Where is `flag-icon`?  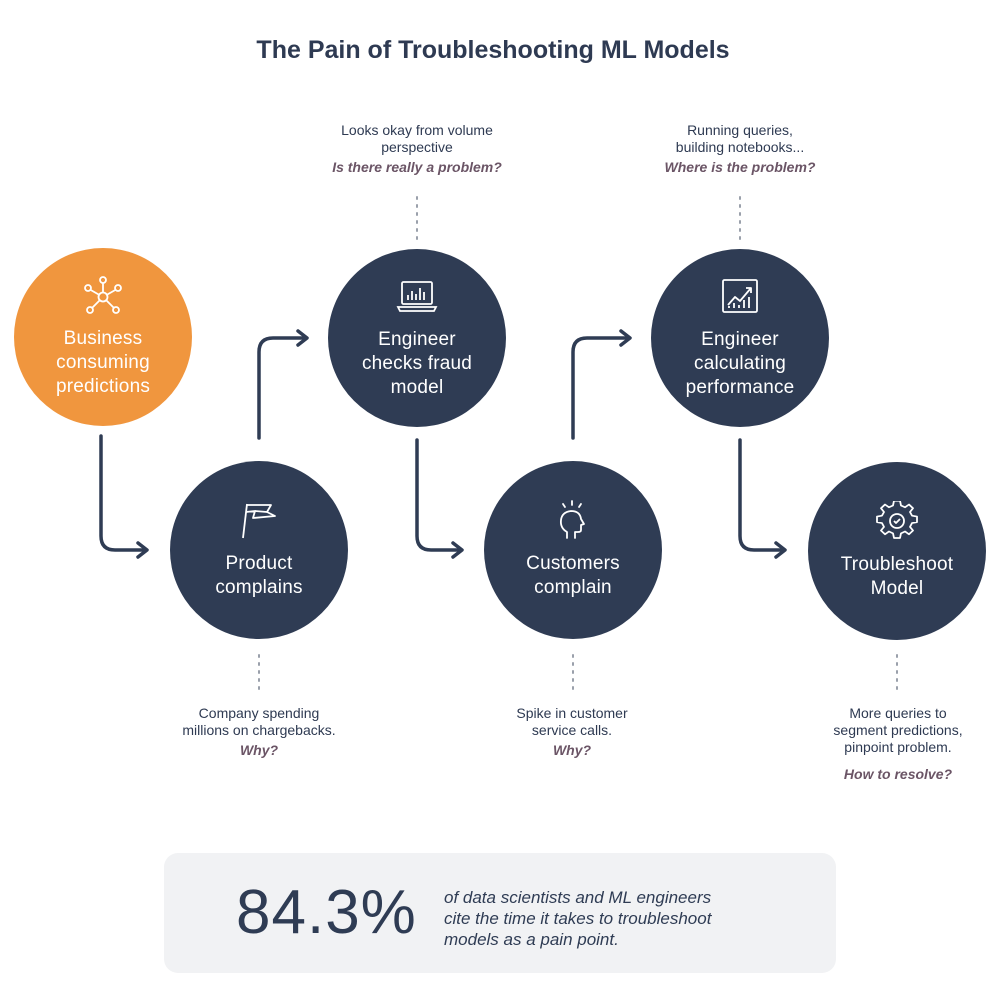
flag-icon is located at coordinates (259, 521).